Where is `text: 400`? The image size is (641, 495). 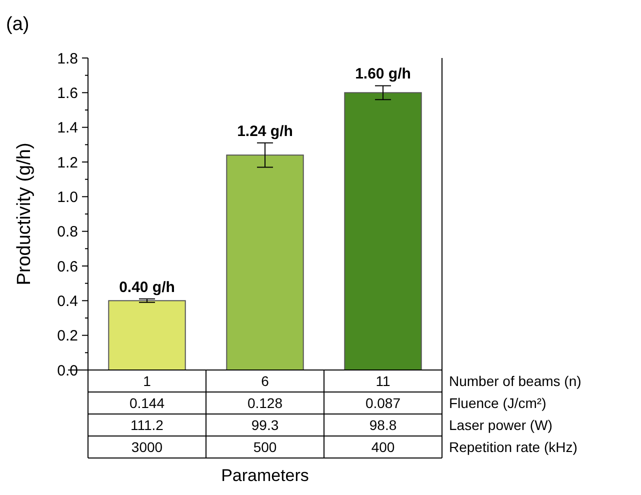
text: 400 is located at coordinates (383, 446).